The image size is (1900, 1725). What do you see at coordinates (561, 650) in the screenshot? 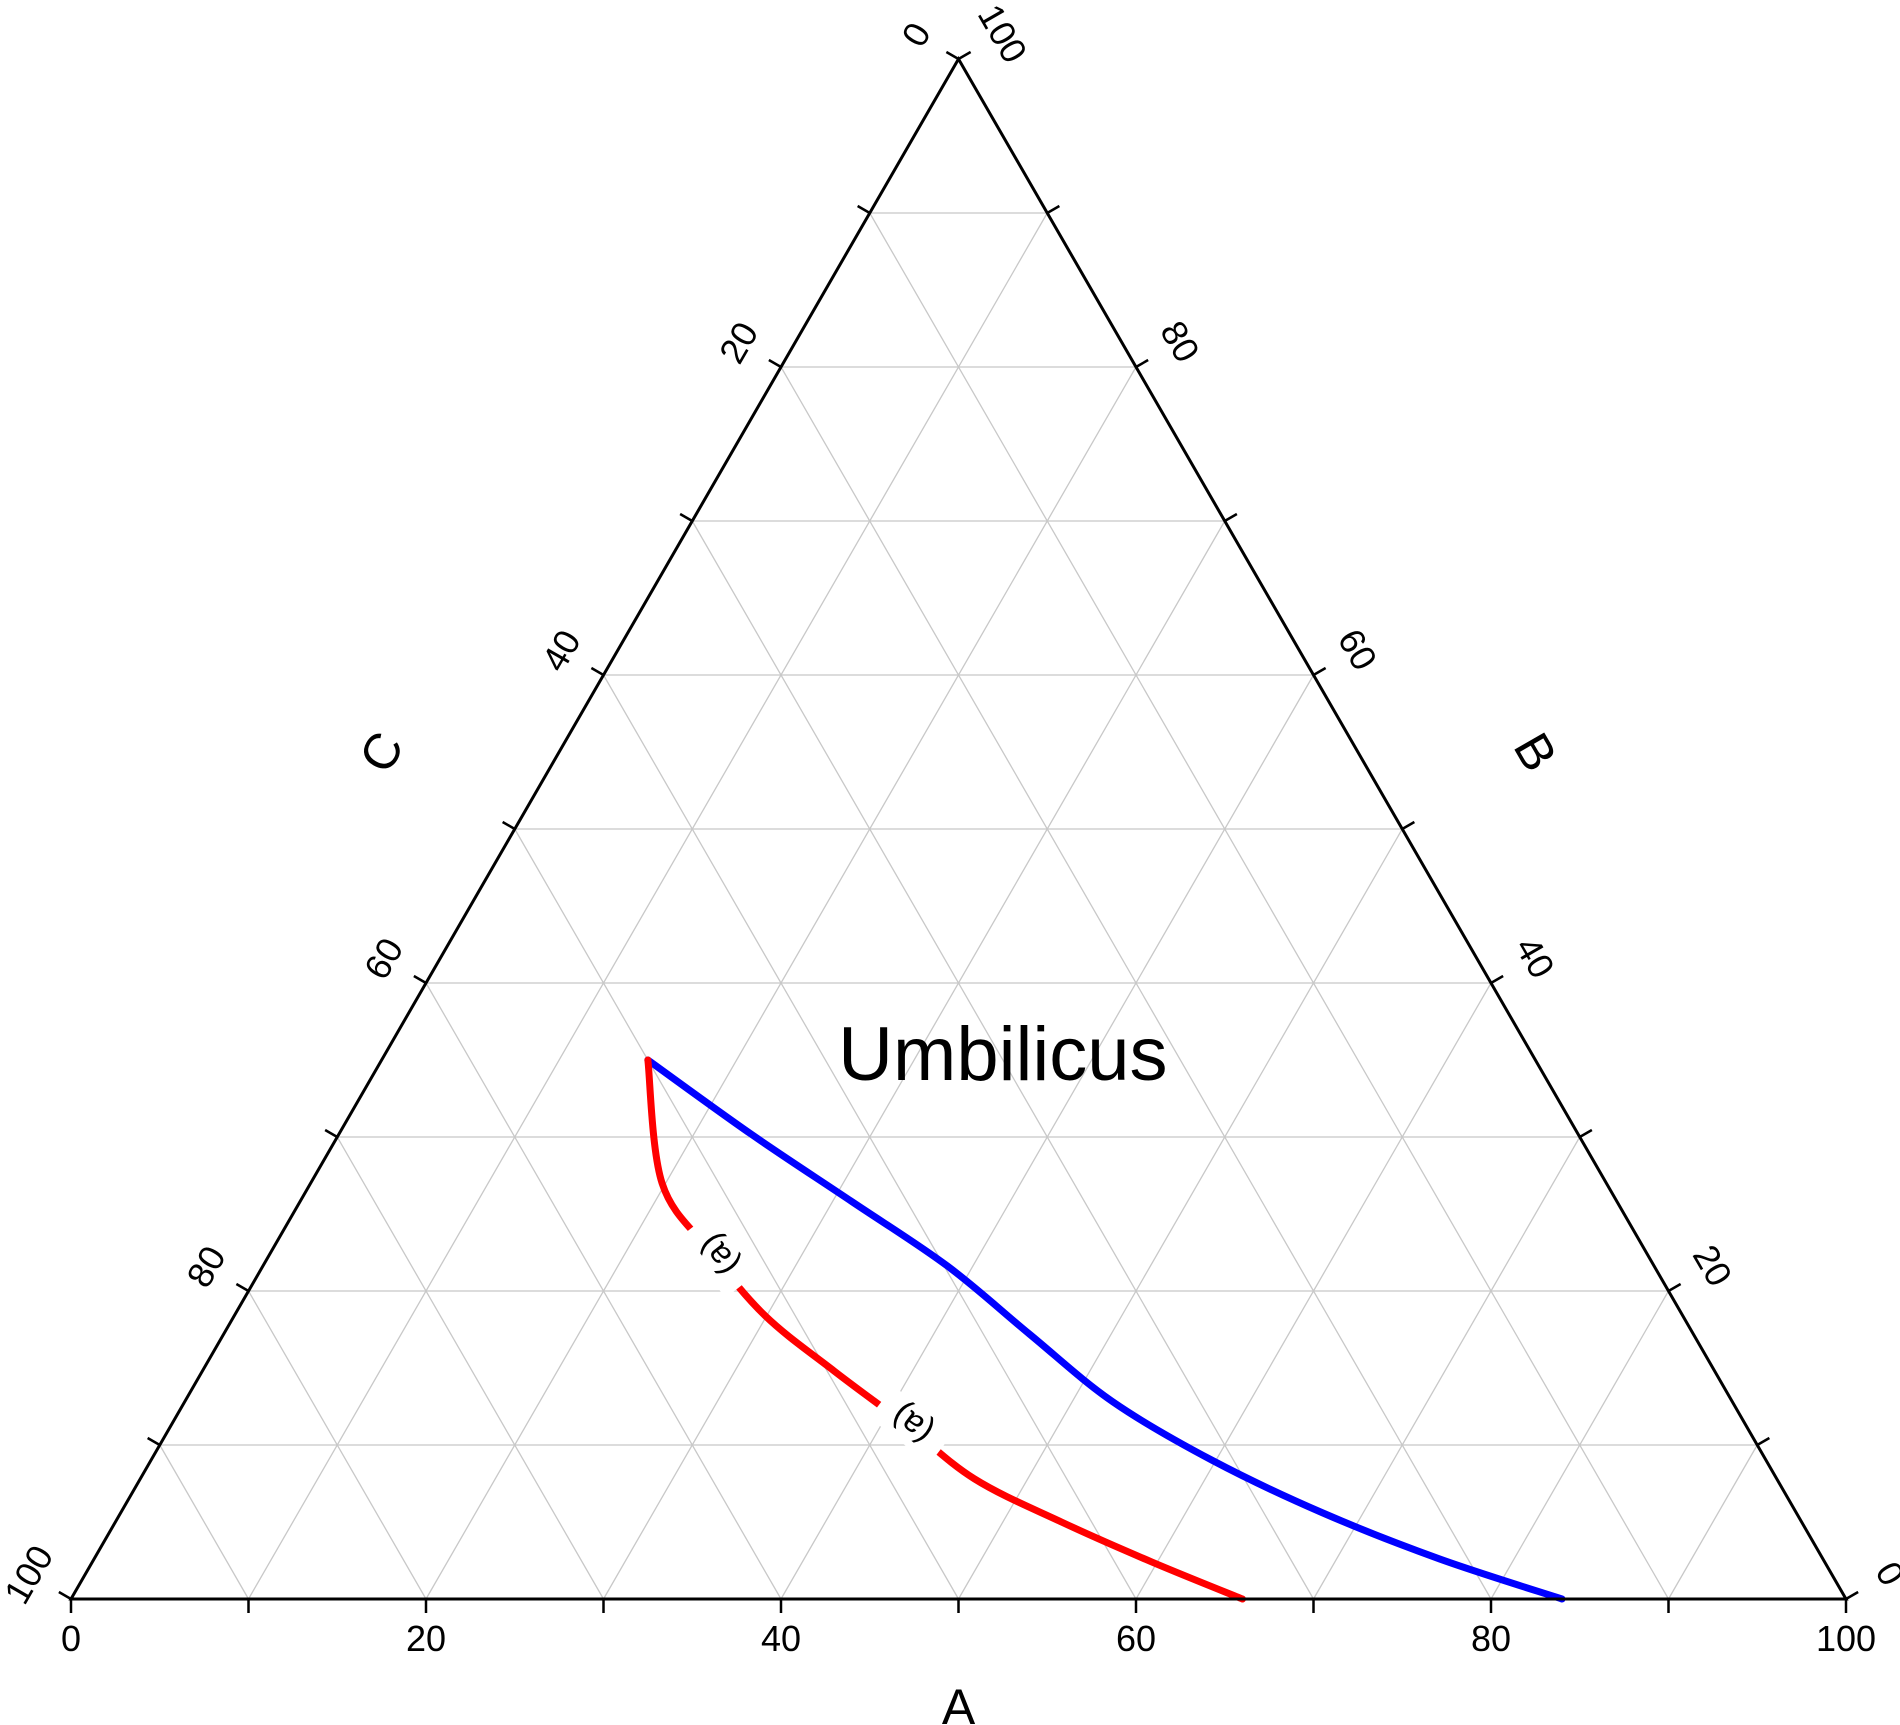
I see `c-axis-tick-label: 40` at bounding box center [561, 650].